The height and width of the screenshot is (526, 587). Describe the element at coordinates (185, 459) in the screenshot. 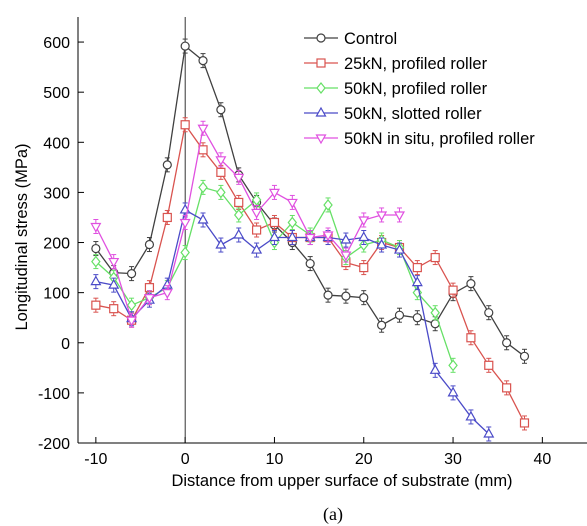

I see `x-tick-label: 0` at that location.